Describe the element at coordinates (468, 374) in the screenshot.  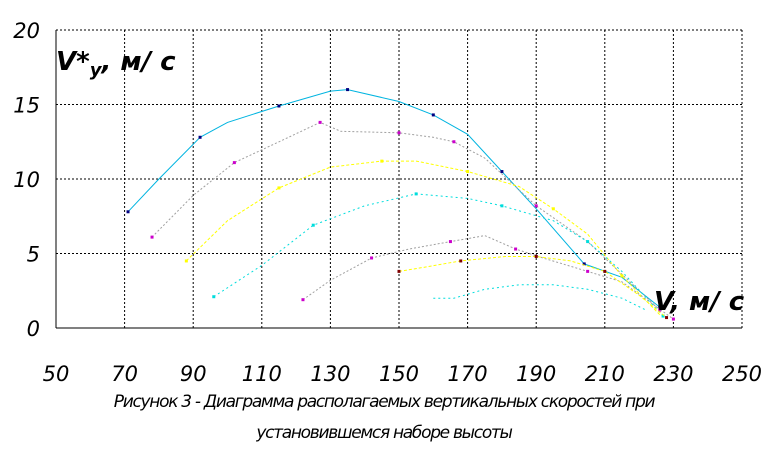
I see `x-tick-label: 170` at that location.